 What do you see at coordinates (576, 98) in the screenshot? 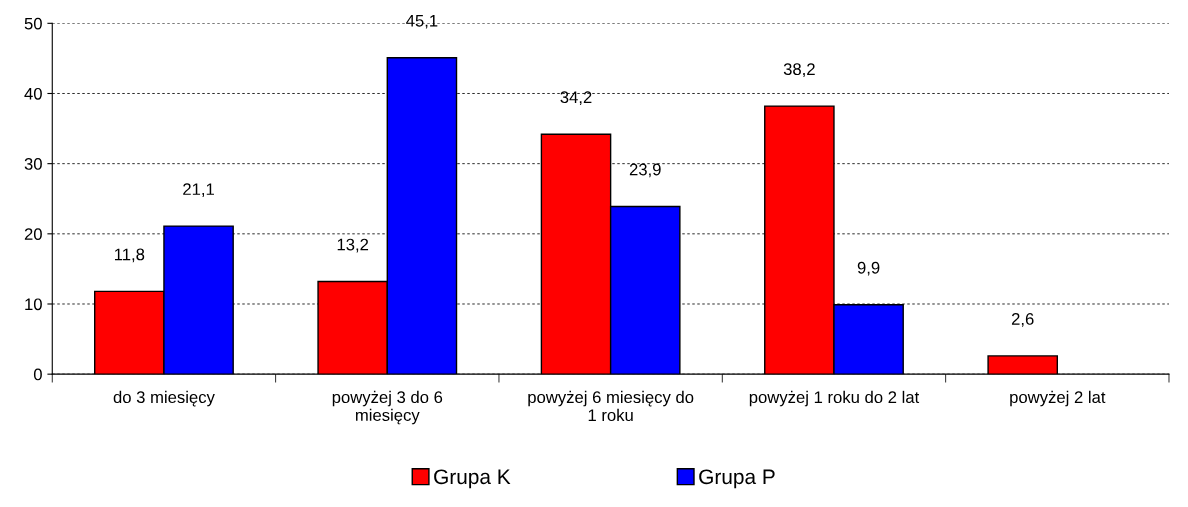
I see `data-label: 34,2` at bounding box center [576, 98].